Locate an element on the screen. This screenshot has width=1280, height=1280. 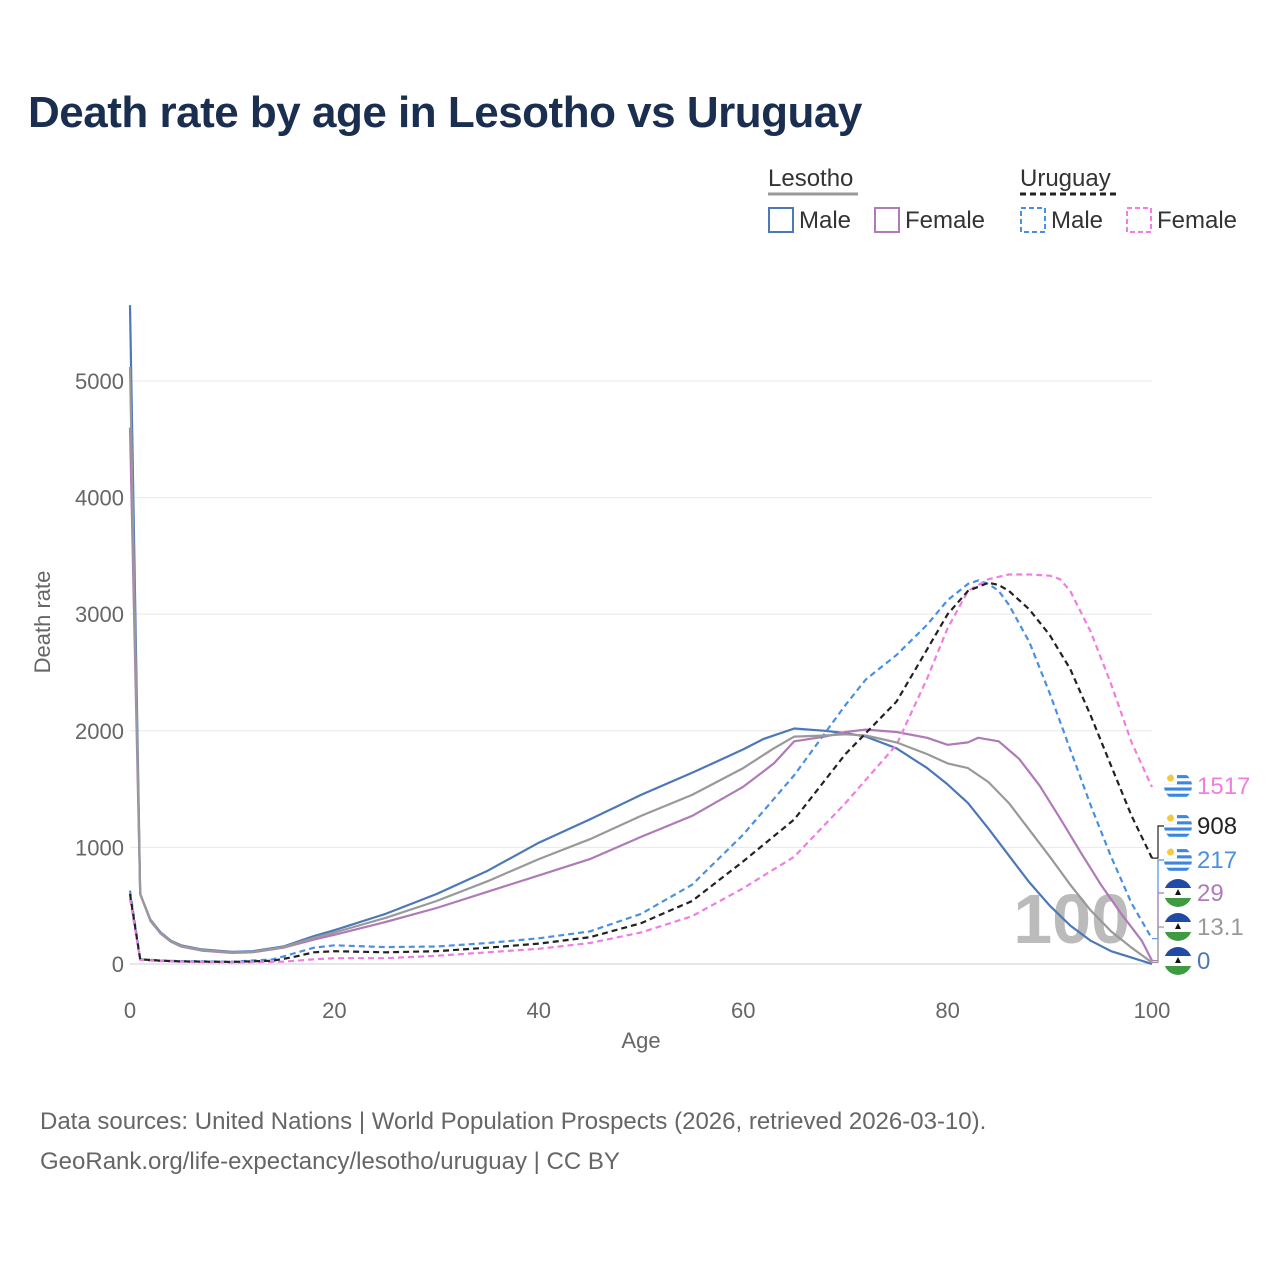
y-tick-label: 2000 is located at coordinates (99, 731).